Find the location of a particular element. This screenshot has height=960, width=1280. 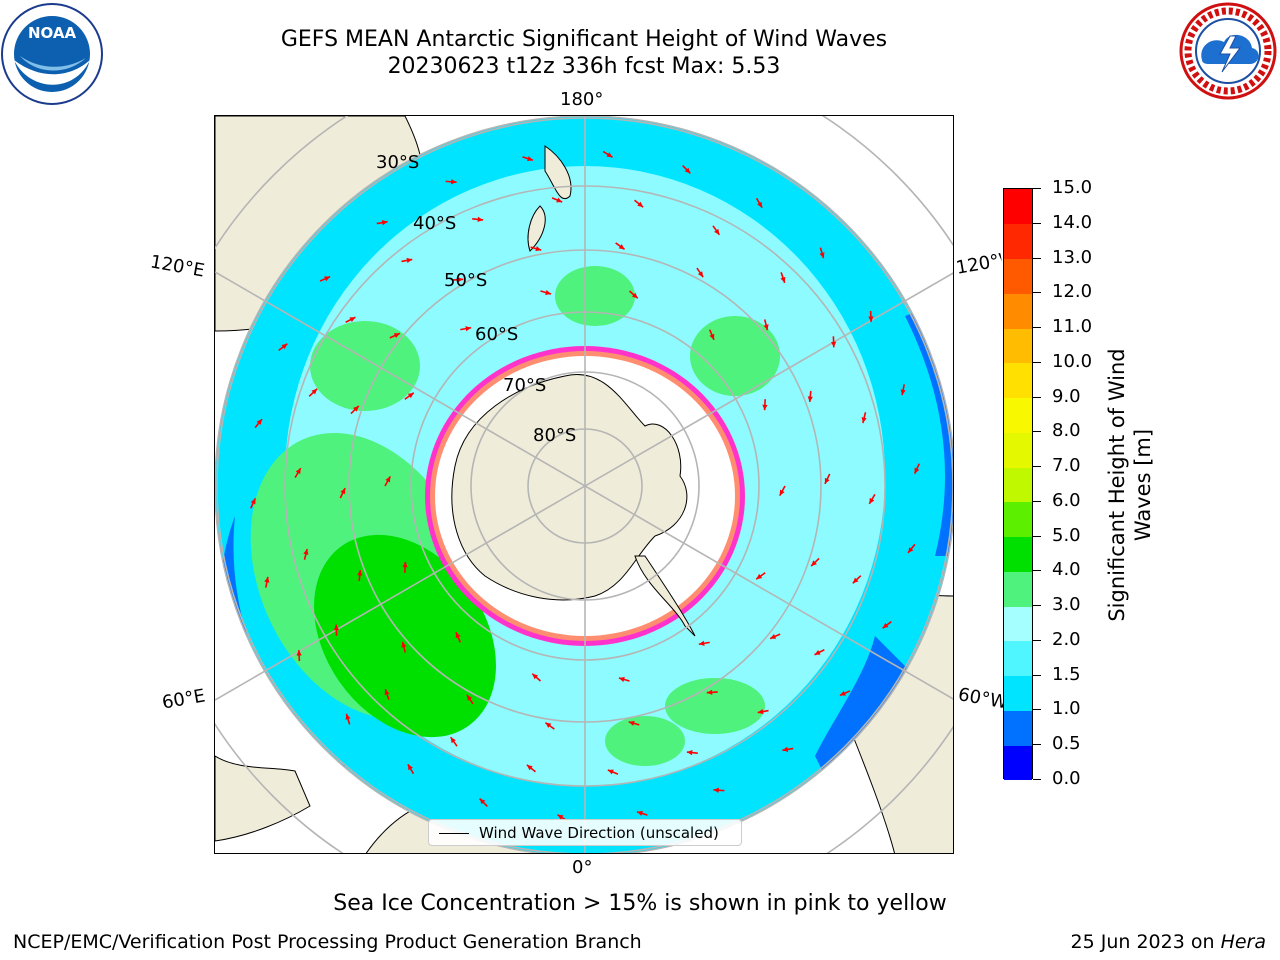

colorbar-tick-label: 4.0 is located at coordinates (1066, 570).